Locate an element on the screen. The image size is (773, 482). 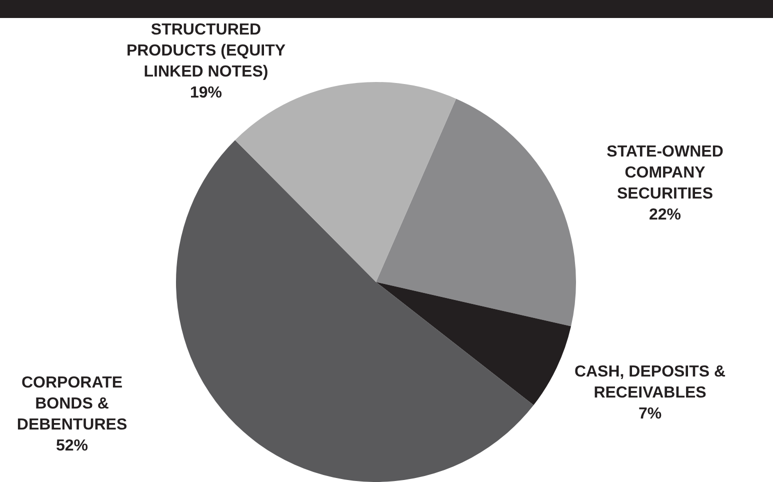
slice-label: CASH, DEPOSITS & RECEIVABLES is located at coordinates (650, 382).